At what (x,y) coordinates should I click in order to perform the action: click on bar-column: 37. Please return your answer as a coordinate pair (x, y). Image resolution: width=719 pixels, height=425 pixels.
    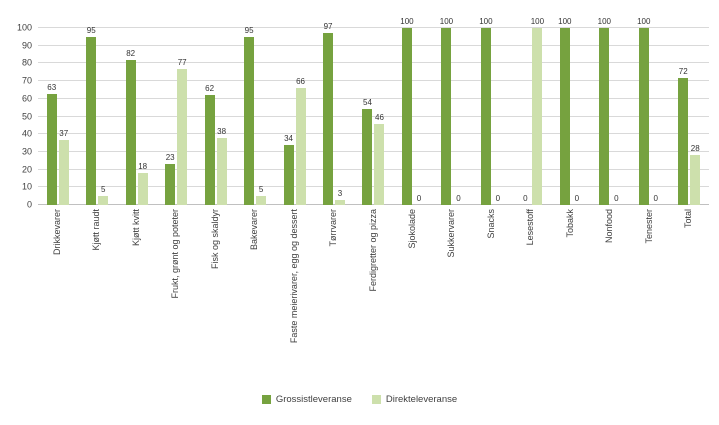
    Looking at the image, I should click on (63, 116).